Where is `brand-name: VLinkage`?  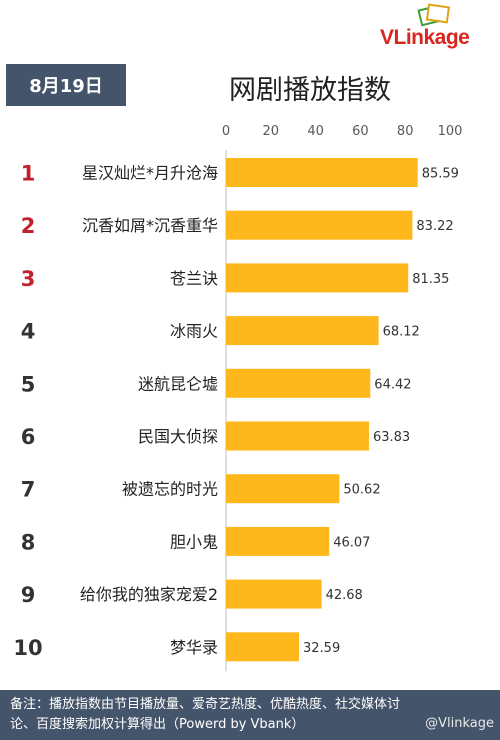 brand-name: VLinkage is located at coordinates (425, 37).